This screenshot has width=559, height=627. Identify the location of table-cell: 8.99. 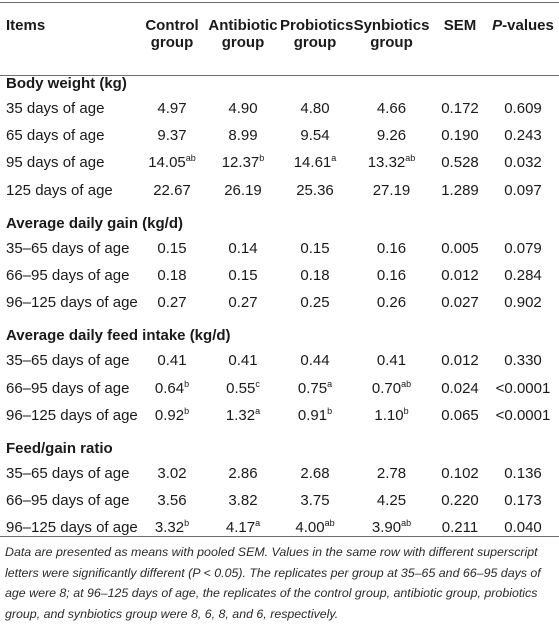
(243, 135).